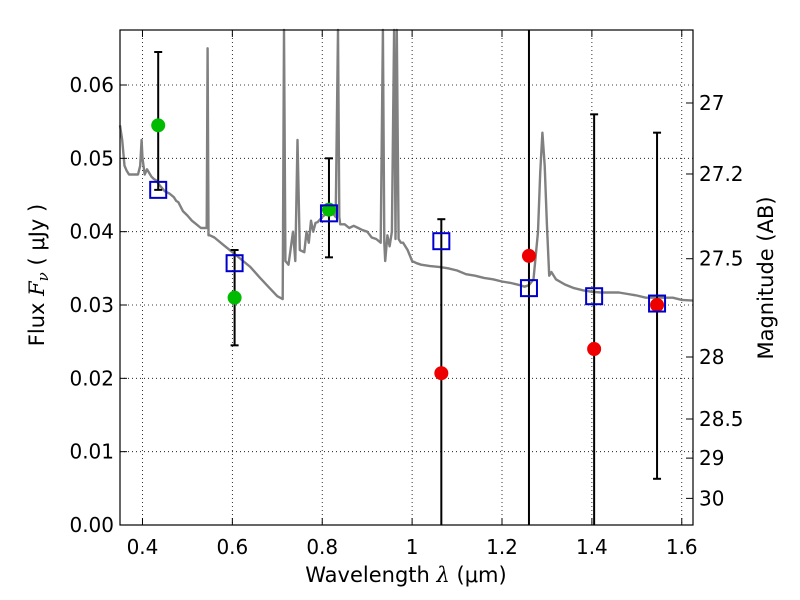  Describe the element at coordinates (91, 85) in the screenshot. I see `y-tick-label: 0.06` at that location.